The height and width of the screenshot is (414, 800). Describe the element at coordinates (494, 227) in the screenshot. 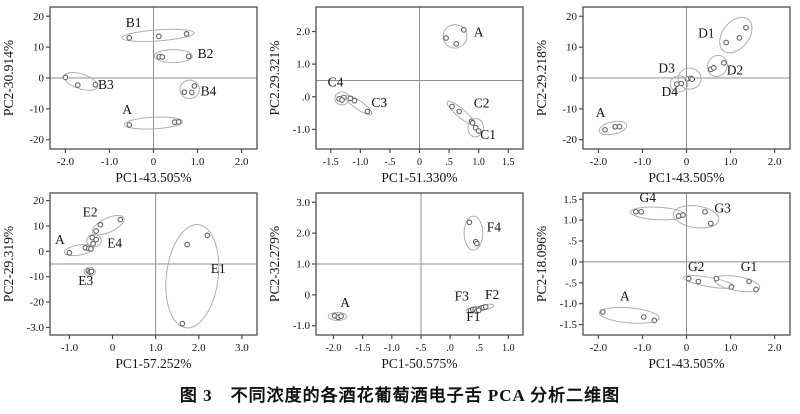

I see `cluster-label: F4` at that location.